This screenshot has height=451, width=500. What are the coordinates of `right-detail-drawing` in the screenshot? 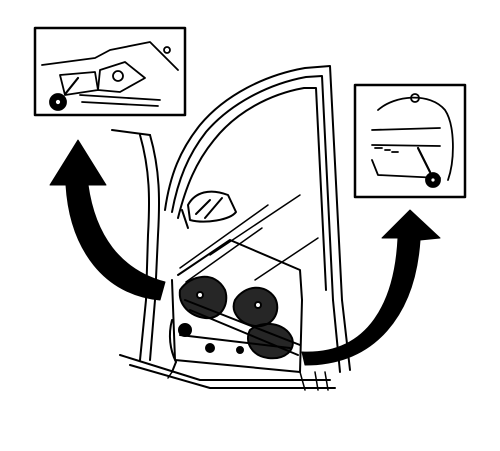 It's located at (412, 140).